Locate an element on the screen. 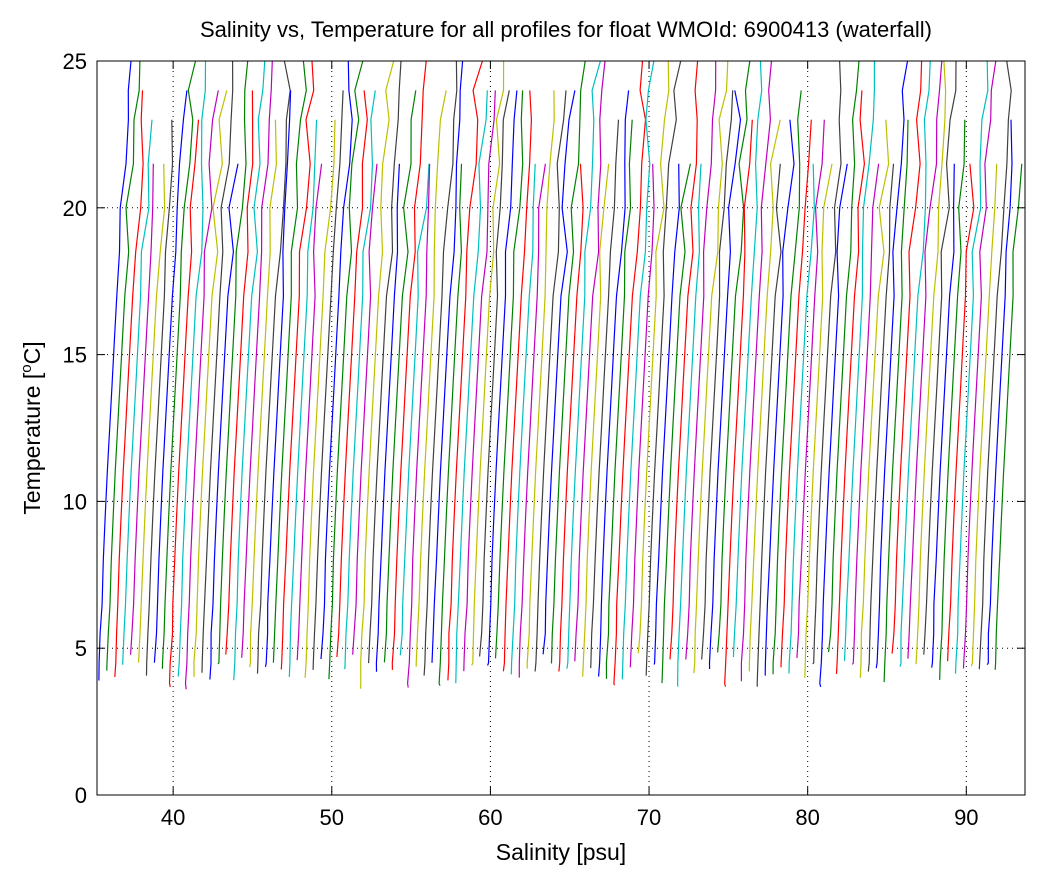 This screenshot has width=1054, height=871. y-tick-label: 10 is located at coordinates (75, 501).